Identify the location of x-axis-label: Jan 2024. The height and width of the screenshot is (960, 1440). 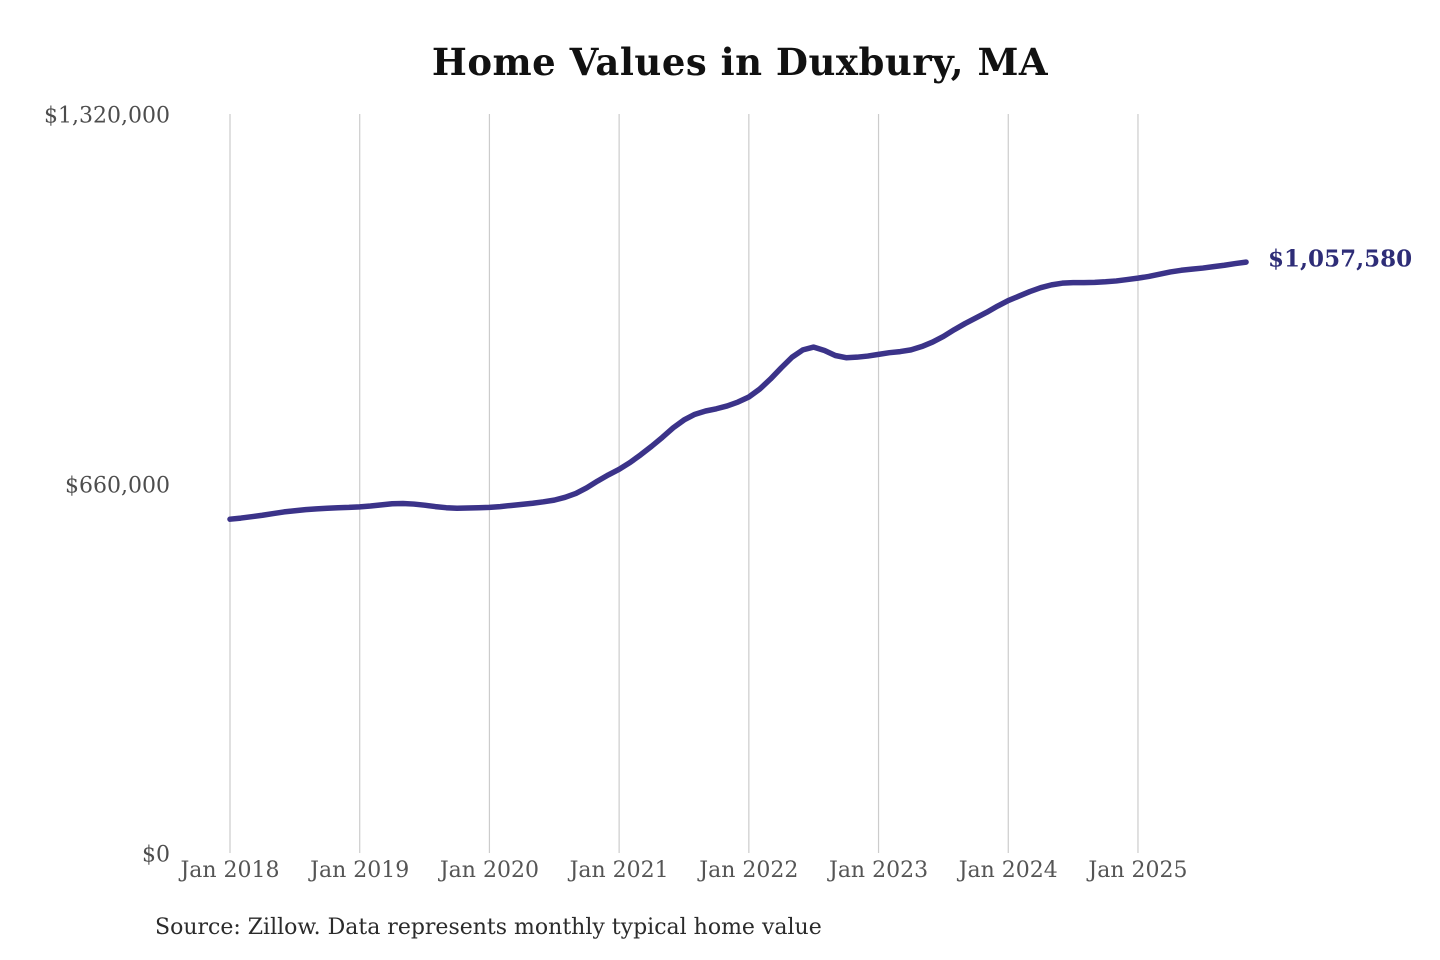
(1008, 870).